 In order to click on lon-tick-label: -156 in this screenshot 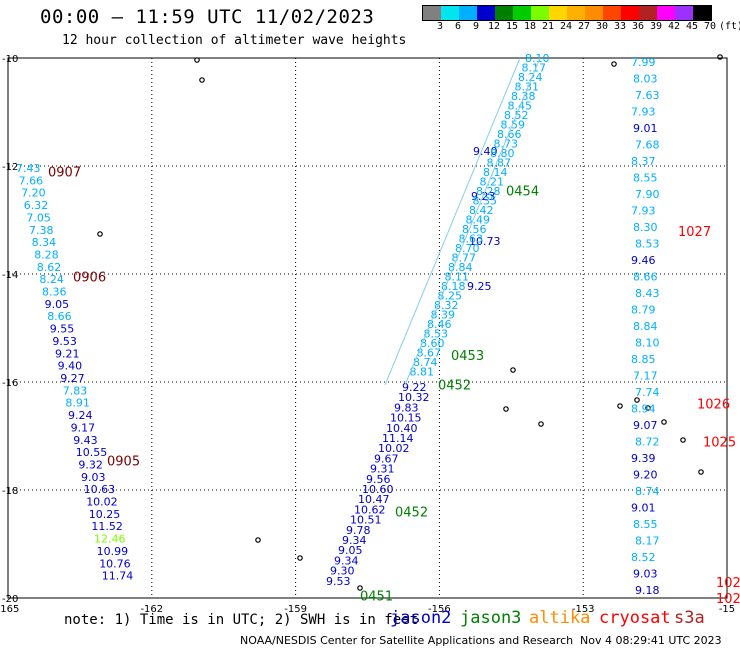, I will do `click(439, 609)`.